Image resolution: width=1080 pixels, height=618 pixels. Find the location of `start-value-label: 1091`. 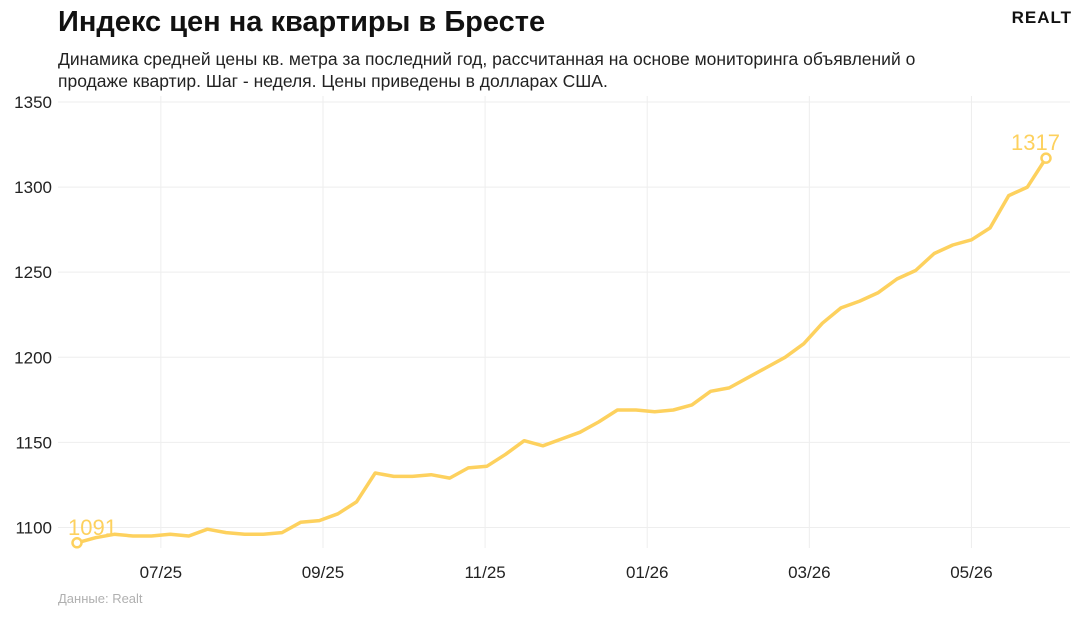

start-value-label: 1091 is located at coordinates (92, 527).